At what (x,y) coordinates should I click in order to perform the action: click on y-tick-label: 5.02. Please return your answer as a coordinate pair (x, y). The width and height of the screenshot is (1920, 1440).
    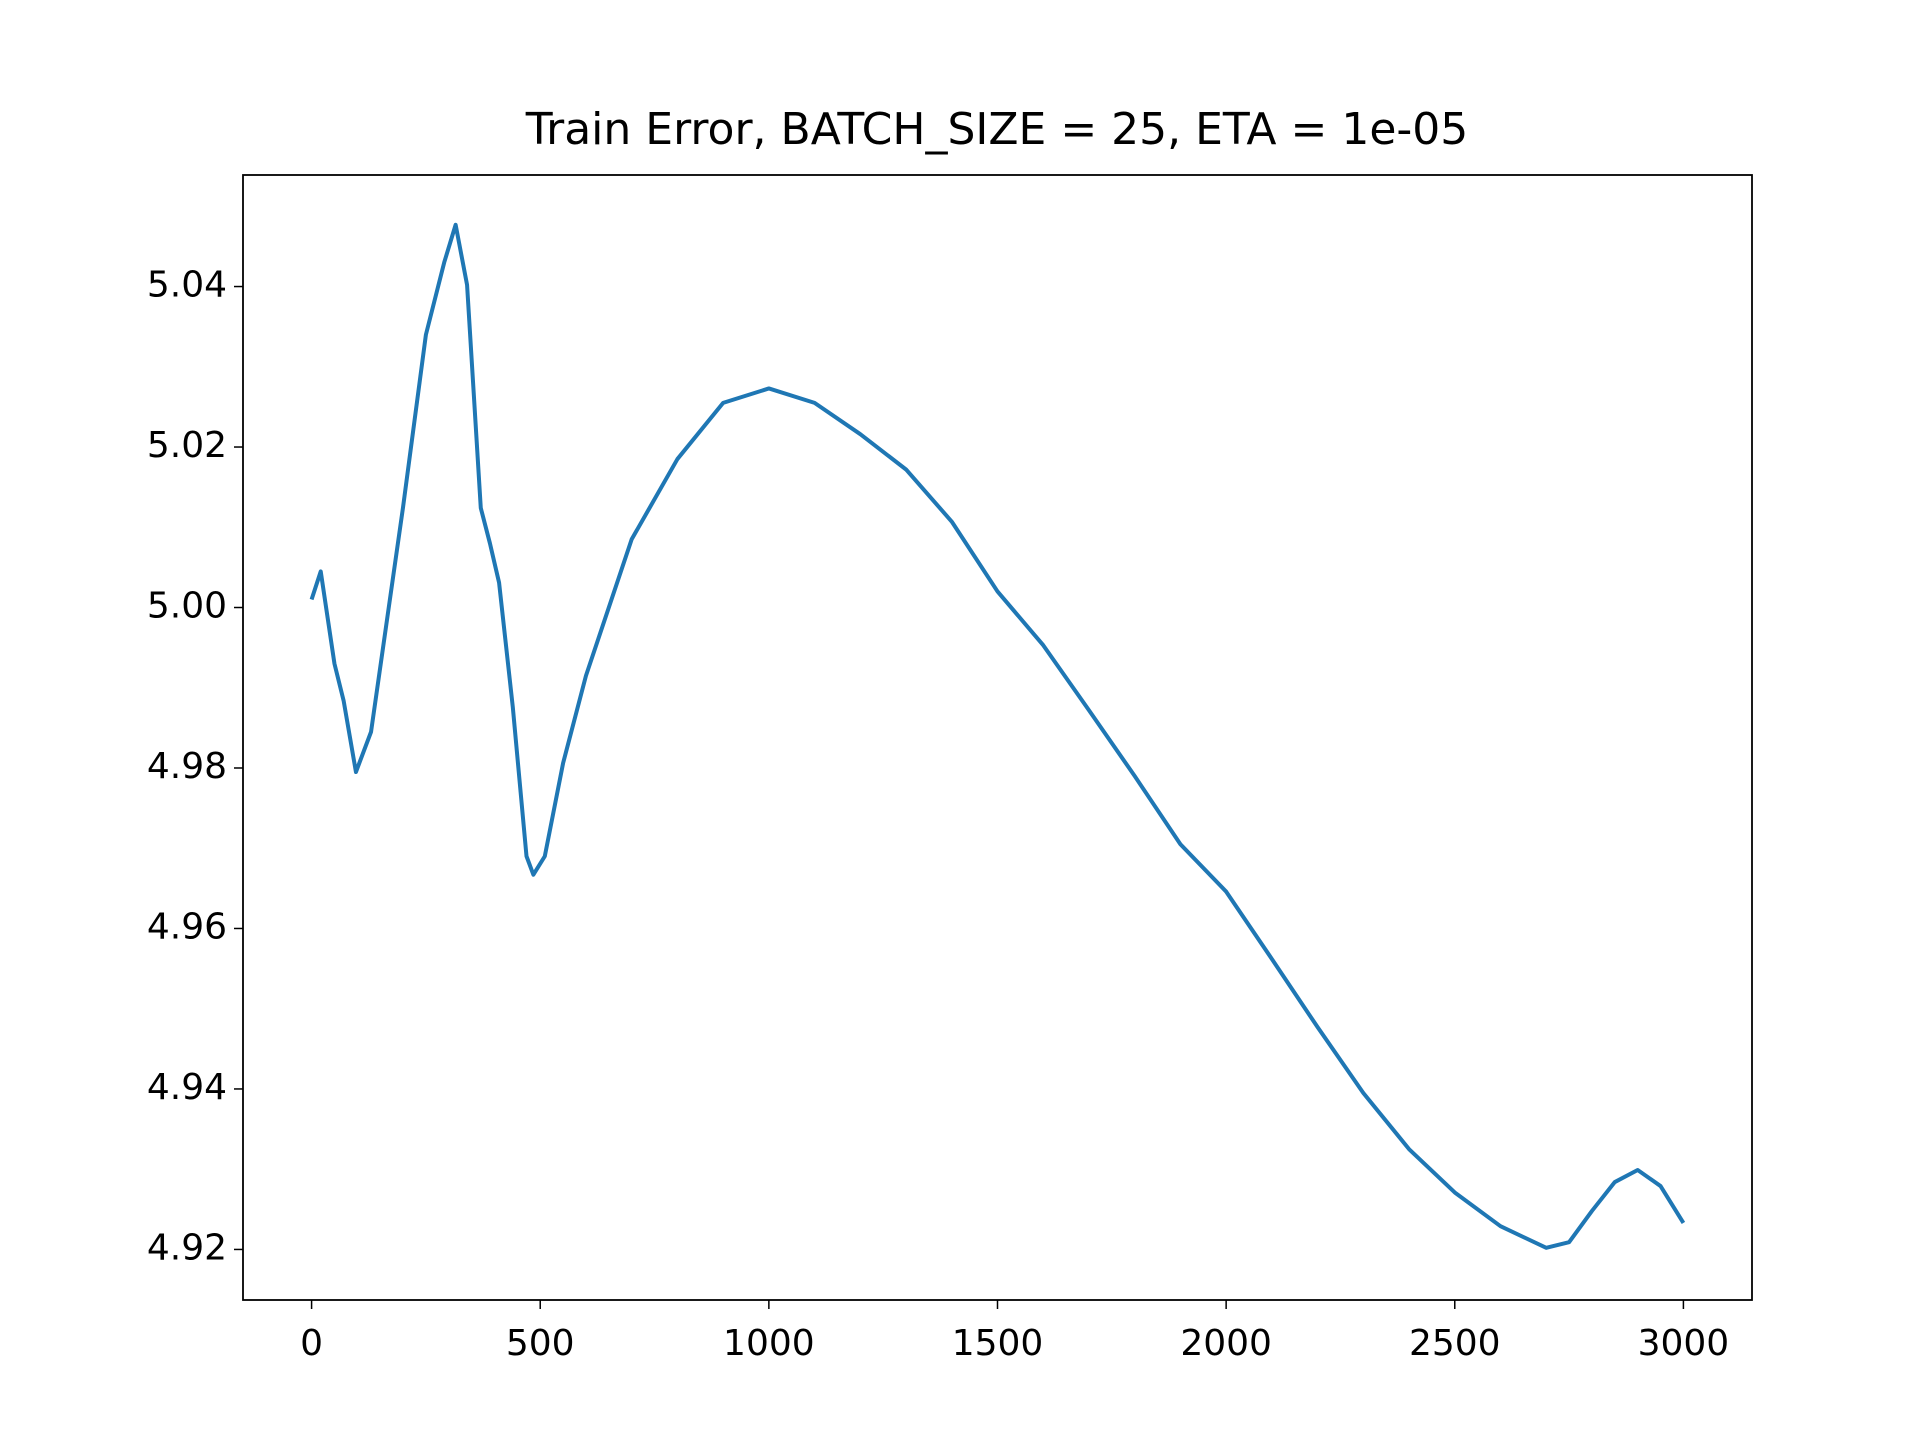
    Looking at the image, I should click on (187, 445).